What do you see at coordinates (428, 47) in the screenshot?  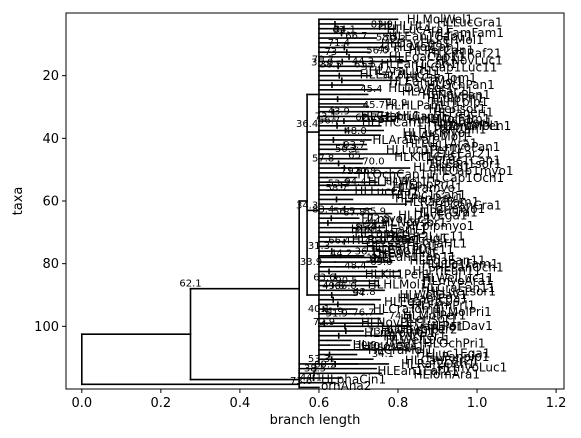 I see `leaf-label: HLMolCan1` at bounding box center [428, 47].